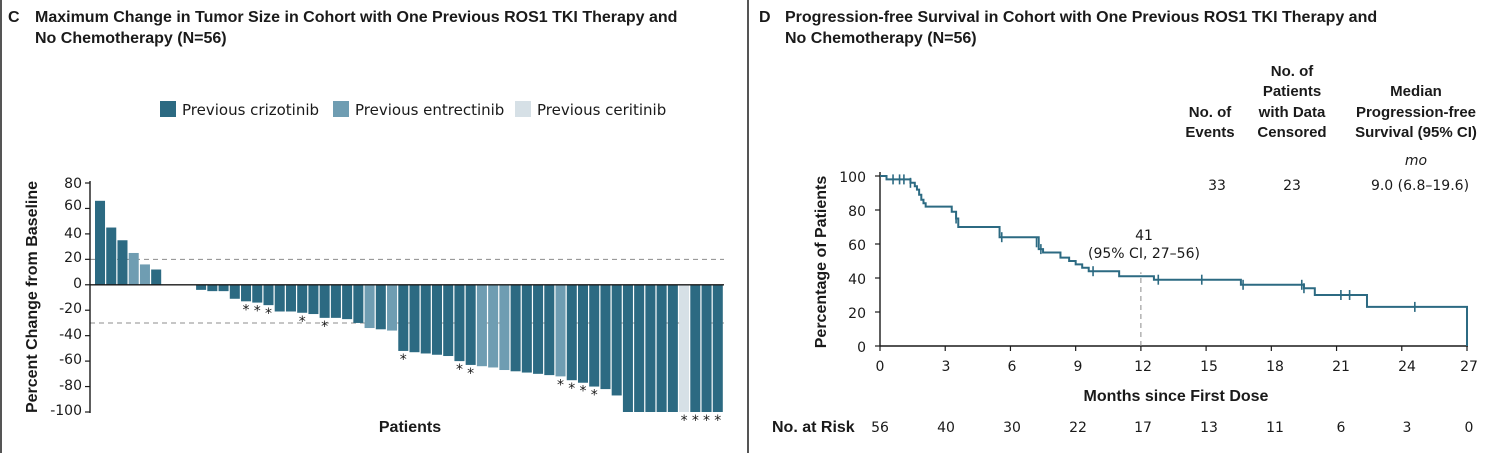  Describe the element at coordinates (73, 258) in the screenshot. I see `c-ytick-label: 20` at that location.